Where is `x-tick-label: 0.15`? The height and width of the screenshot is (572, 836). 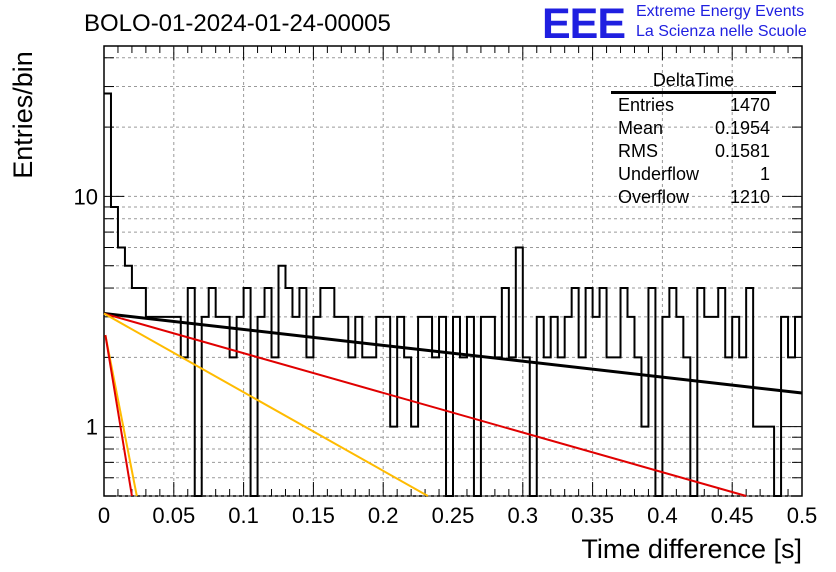 x-tick-label: 0.15 is located at coordinates (313, 515).